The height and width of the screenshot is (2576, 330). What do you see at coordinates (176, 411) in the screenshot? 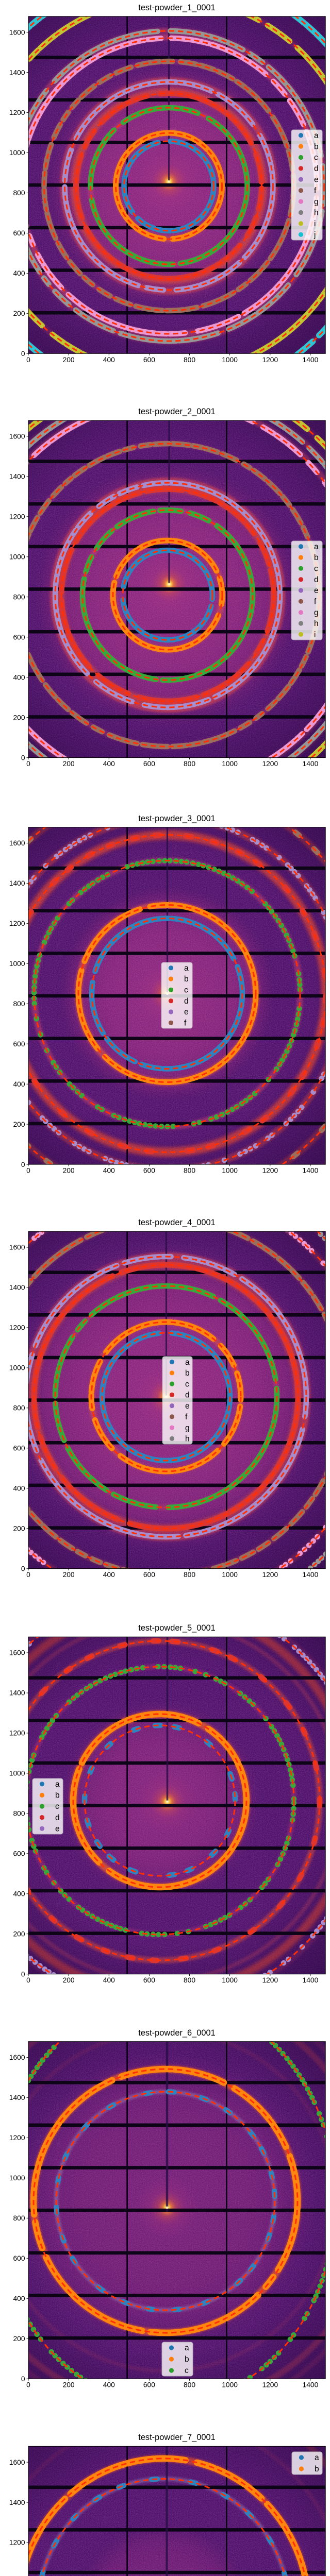
I see `svg-text: test-powder_2_0001` at bounding box center [176, 411].